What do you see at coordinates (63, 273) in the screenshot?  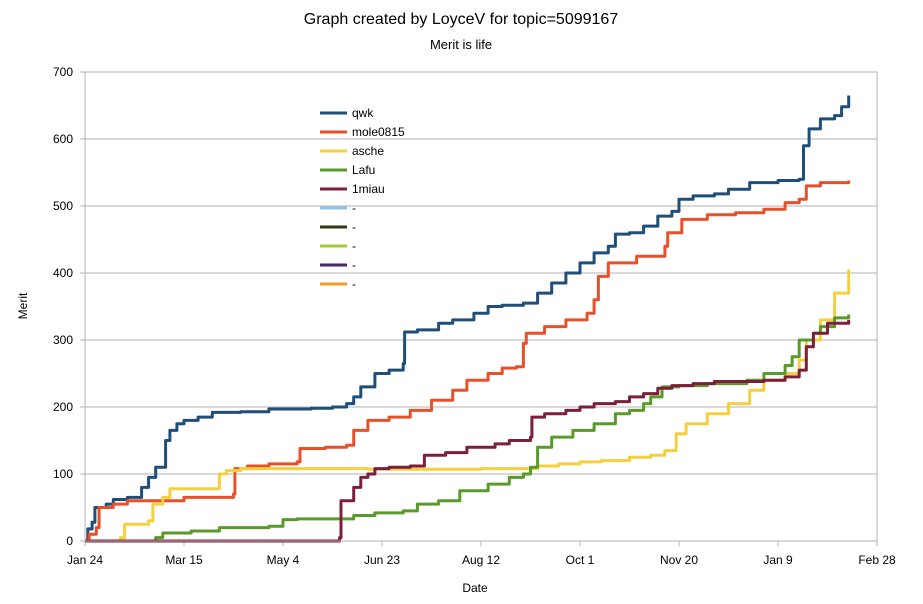 I see `y-tick-label: 400` at bounding box center [63, 273].